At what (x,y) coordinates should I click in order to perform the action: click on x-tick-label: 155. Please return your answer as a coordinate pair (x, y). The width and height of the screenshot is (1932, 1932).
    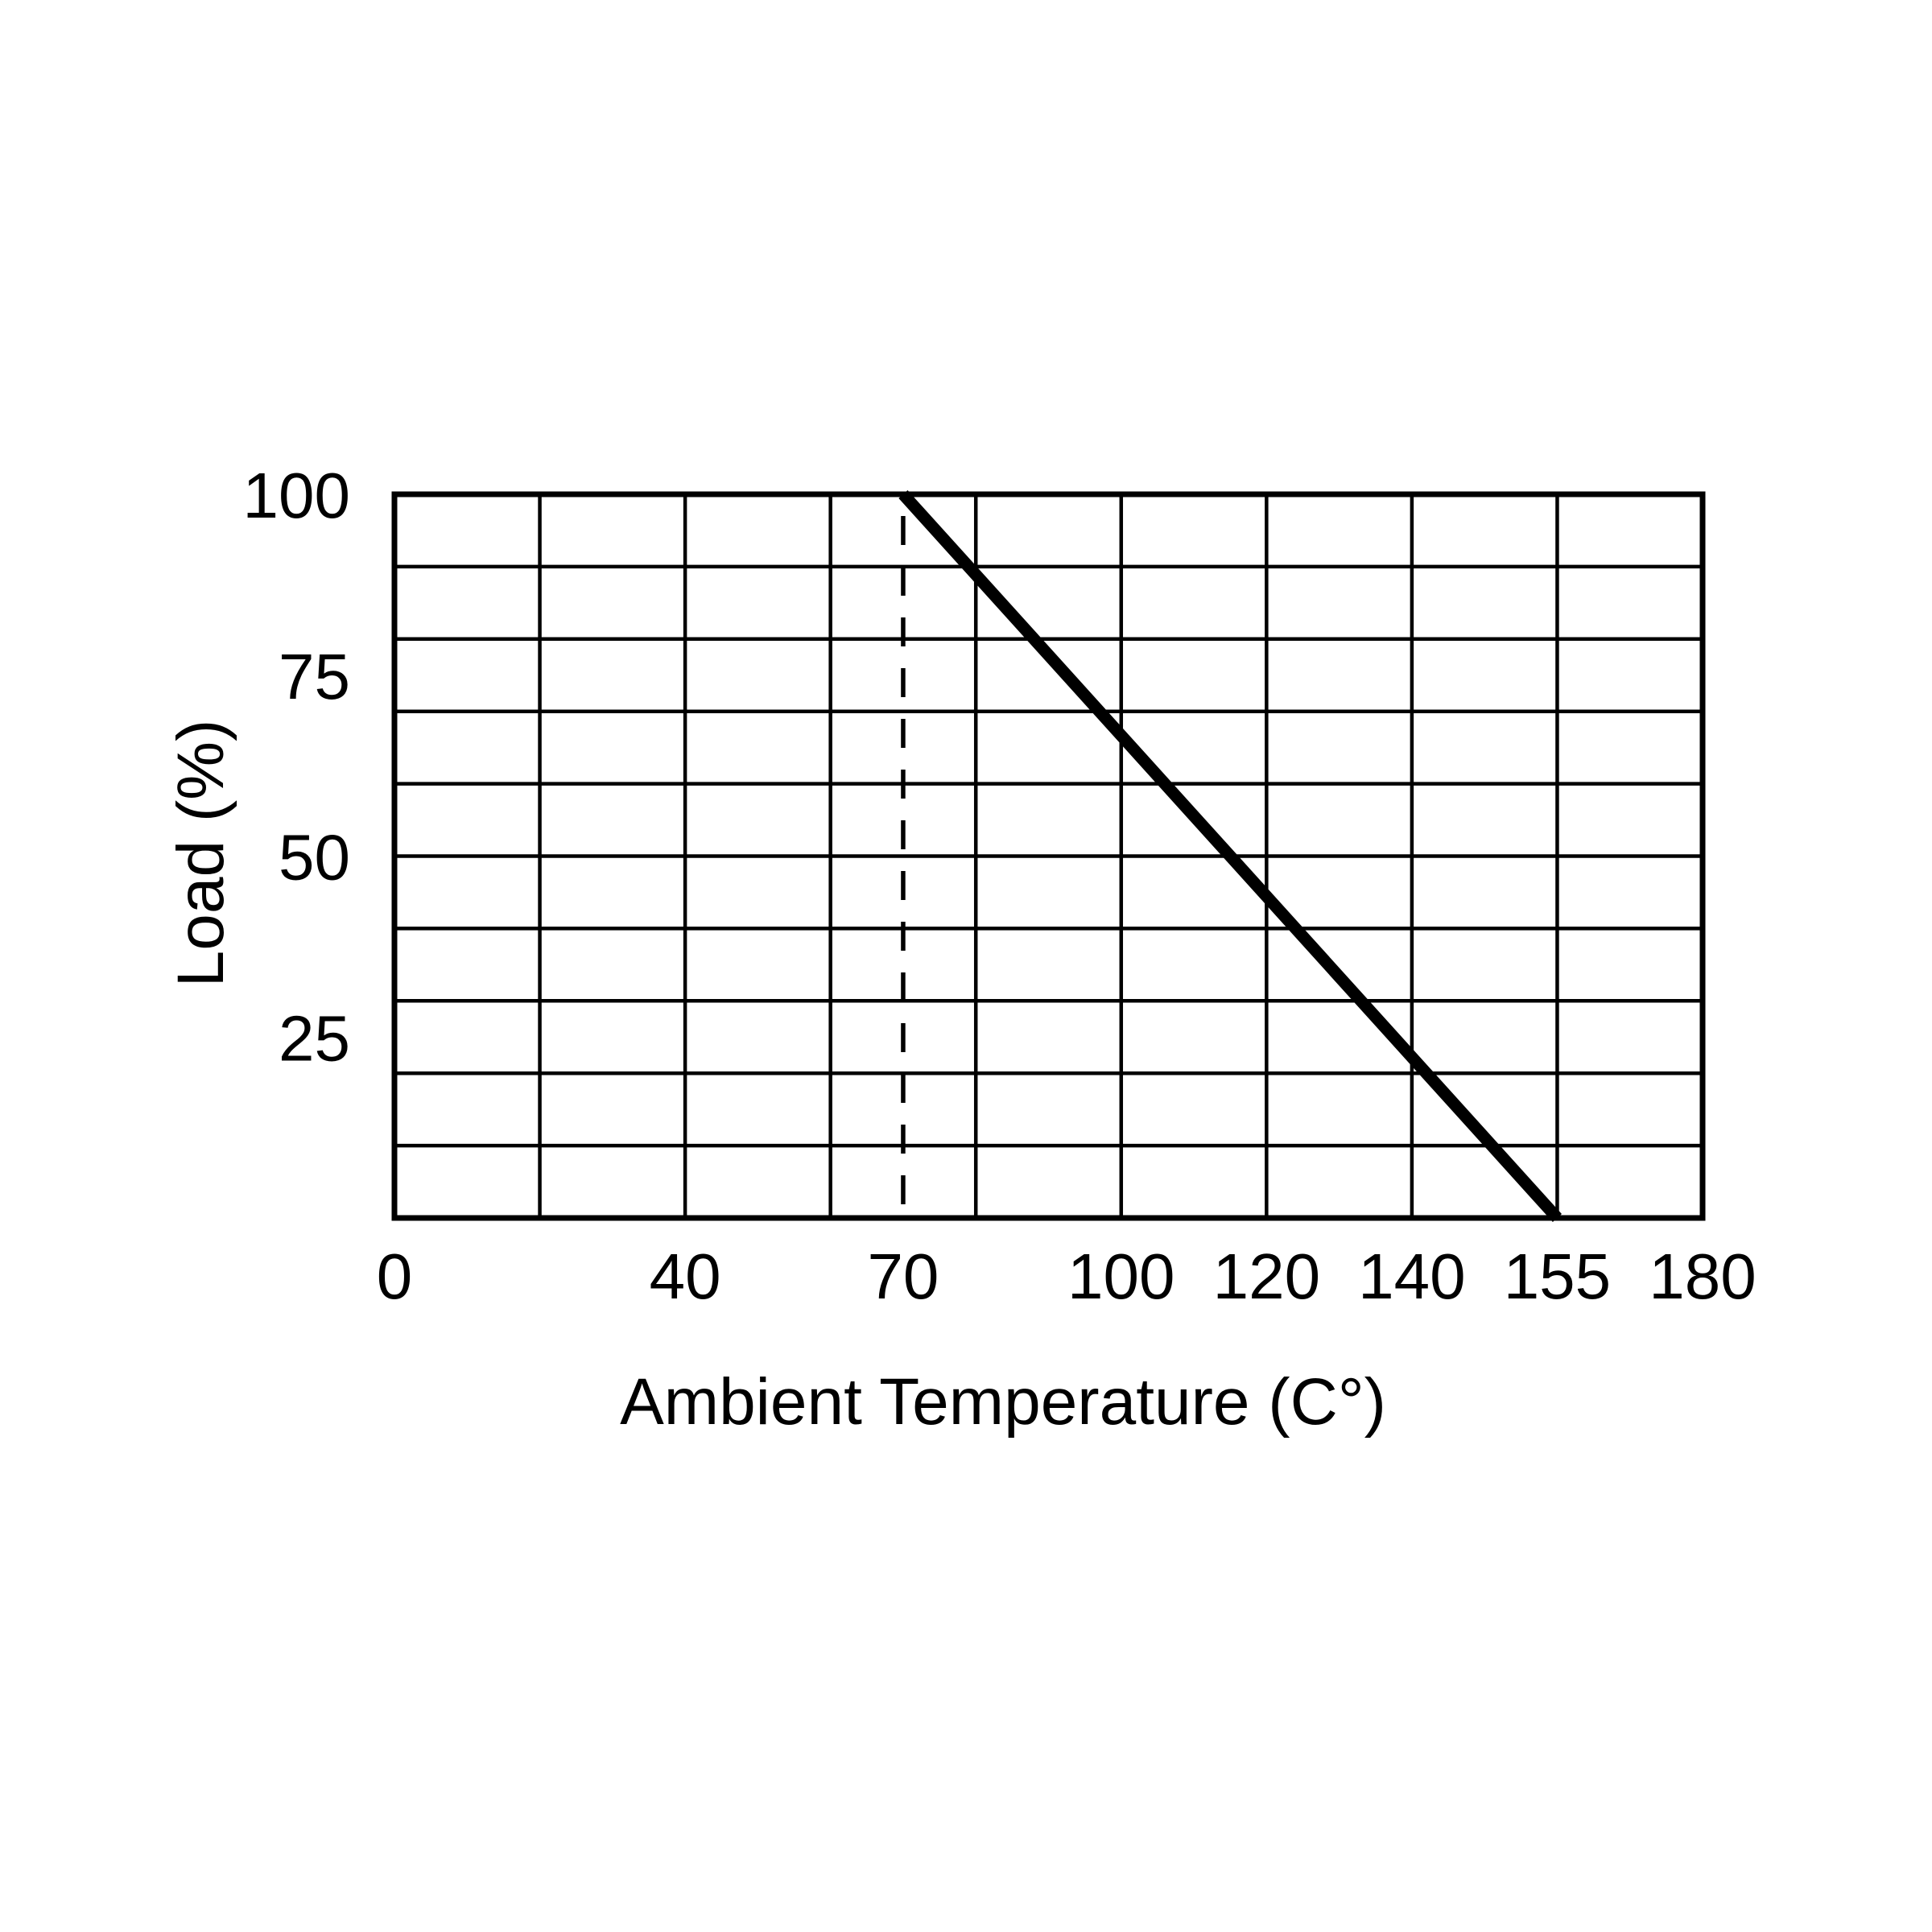
    Looking at the image, I should click on (1557, 1276).